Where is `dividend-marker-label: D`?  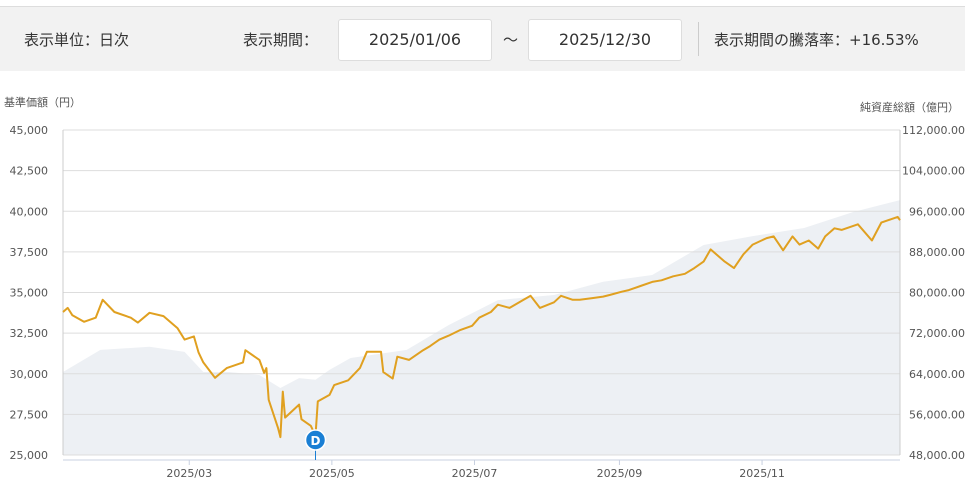
dividend-marker-label: D is located at coordinates (316, 441).